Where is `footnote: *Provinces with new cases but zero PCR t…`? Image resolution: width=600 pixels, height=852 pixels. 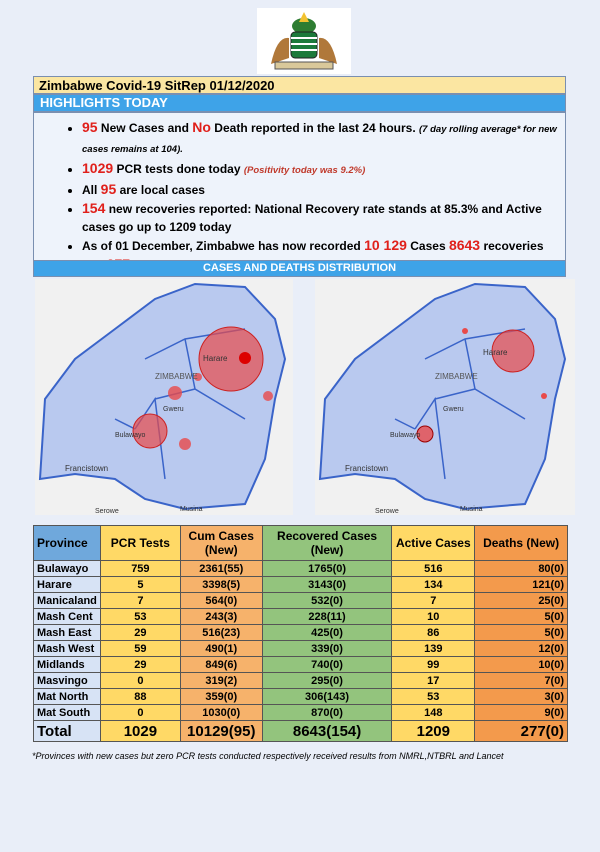 footnote: *Provinces with new cases but zero PCR t… is located at coordinates (268, 756).